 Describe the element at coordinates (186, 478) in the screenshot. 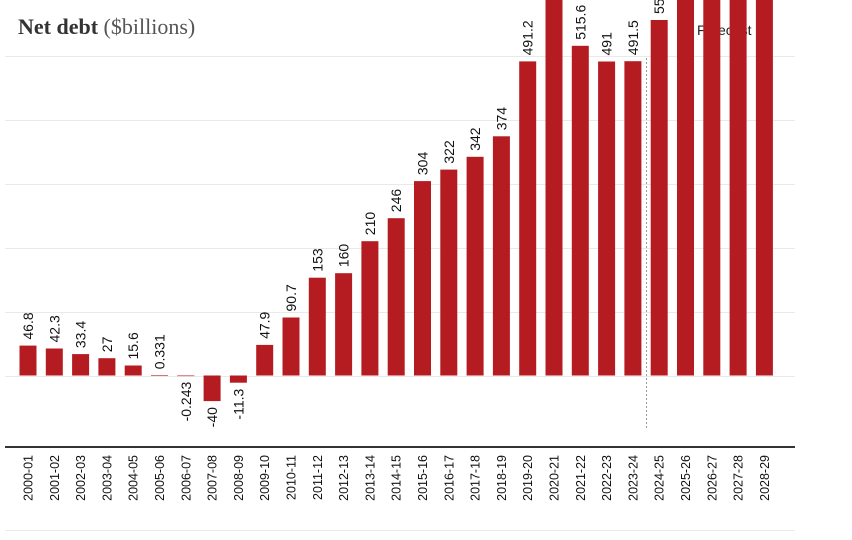

I see `x-tick-label: 2006-07` at that location.